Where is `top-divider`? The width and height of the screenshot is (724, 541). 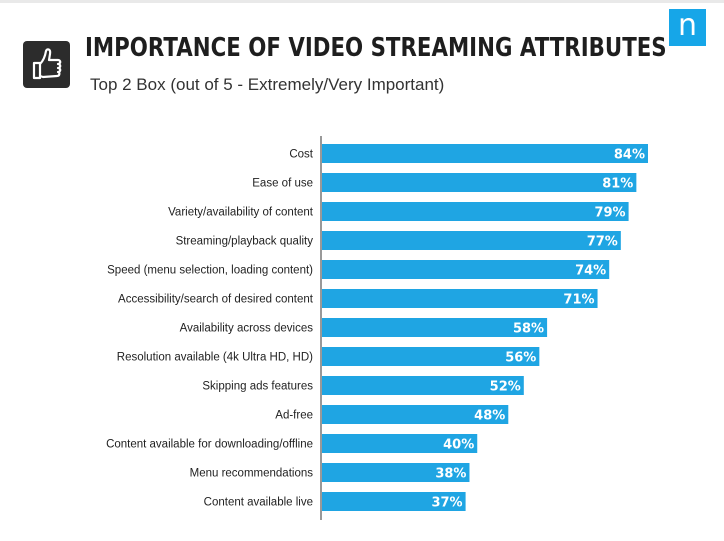 top-divider is located at coordinates (362, 1).